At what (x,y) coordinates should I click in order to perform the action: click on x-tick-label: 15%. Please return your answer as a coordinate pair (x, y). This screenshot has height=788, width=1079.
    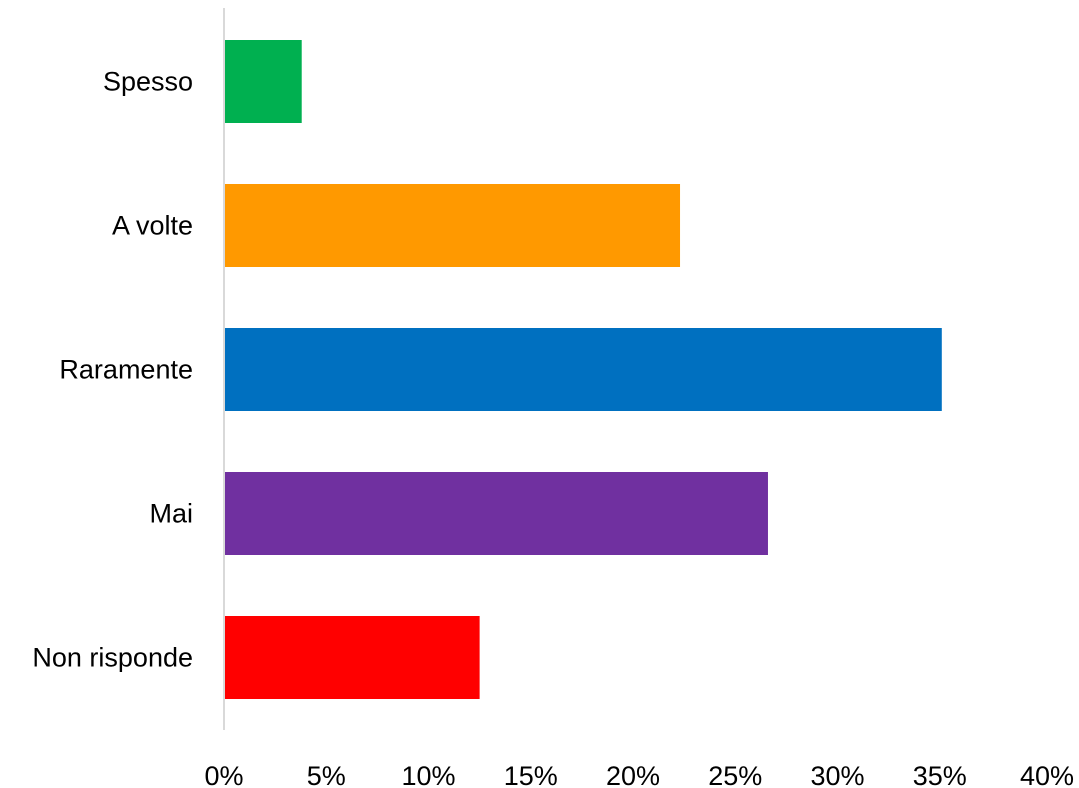
    Looking at the image, I should click on (531, 774).